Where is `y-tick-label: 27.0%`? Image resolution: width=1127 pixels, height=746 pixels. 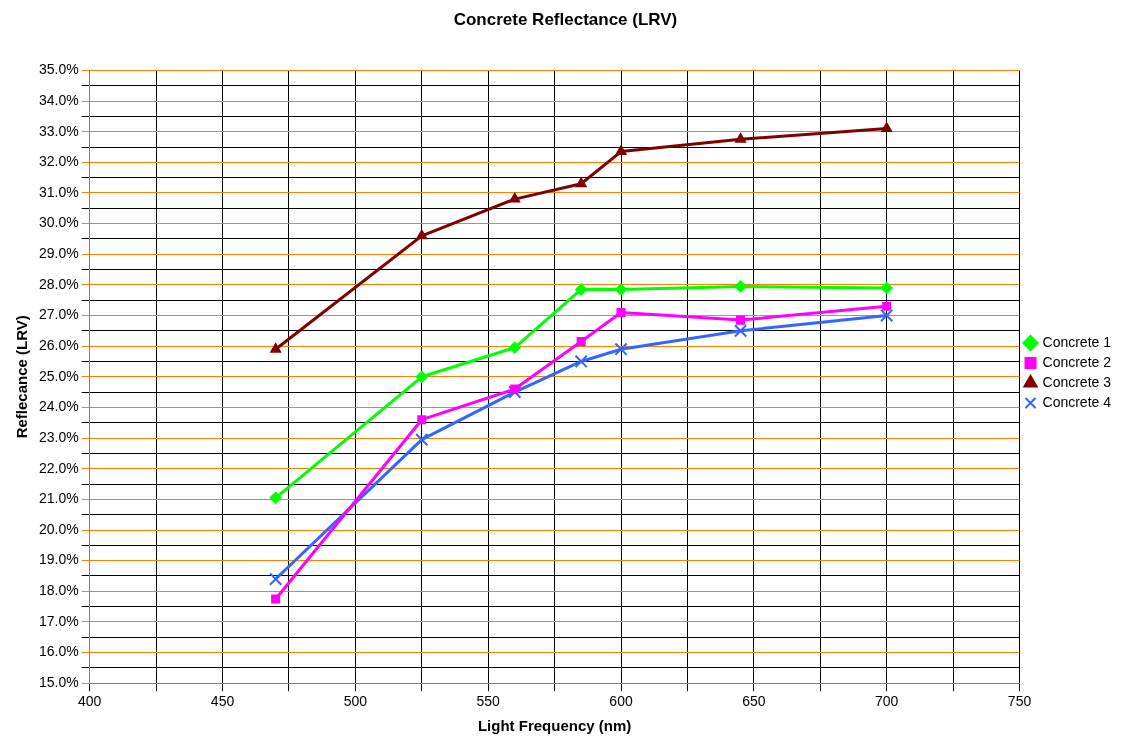 y-tick-label: 27.0% is located at coordinates (58, 314).